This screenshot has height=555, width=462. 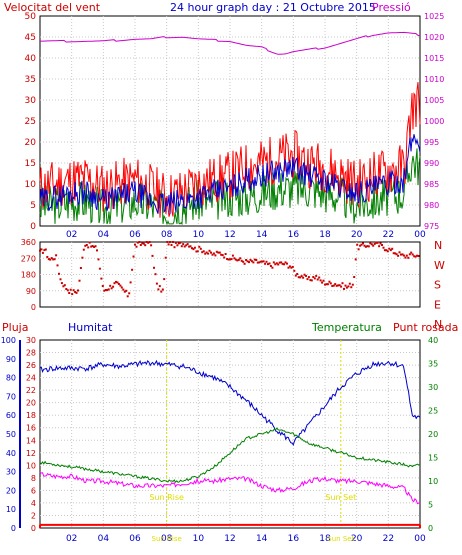 What do you see at coordinates (433, 387) in the screenshot?
I see `temperature-axis-tick: 30` at bounding box center [433, 387].